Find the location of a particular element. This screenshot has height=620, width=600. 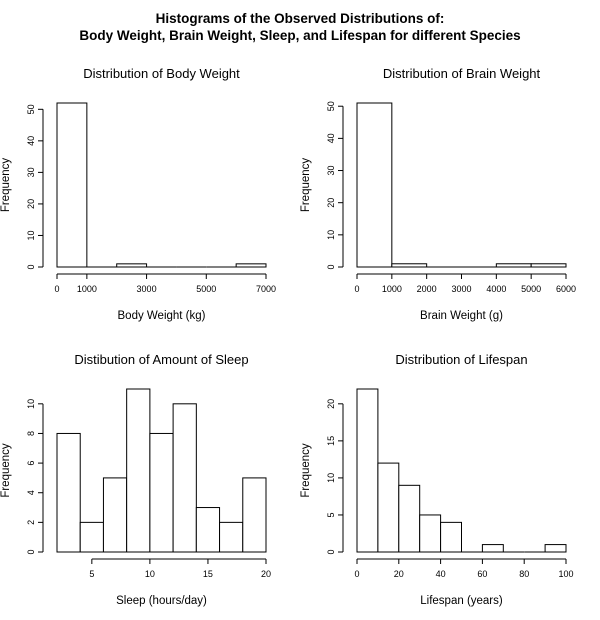

x-tick-label: 6000 is located at coordinates (566, 289).